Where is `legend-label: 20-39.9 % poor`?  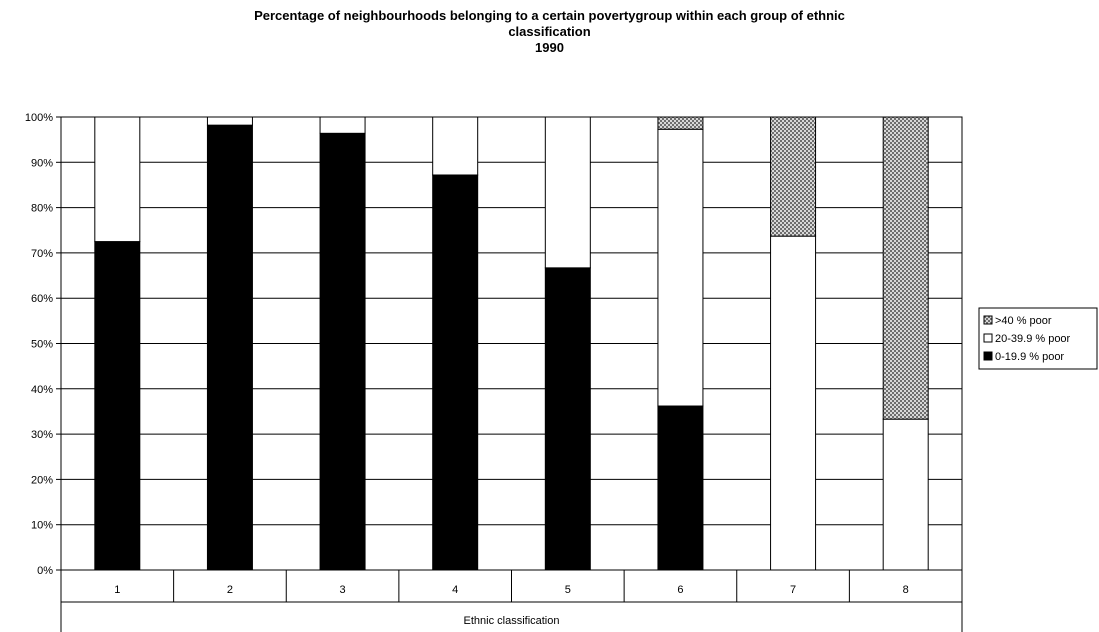
legend-label: 20-39.9 % poor is located at coordinates (1033, 339).